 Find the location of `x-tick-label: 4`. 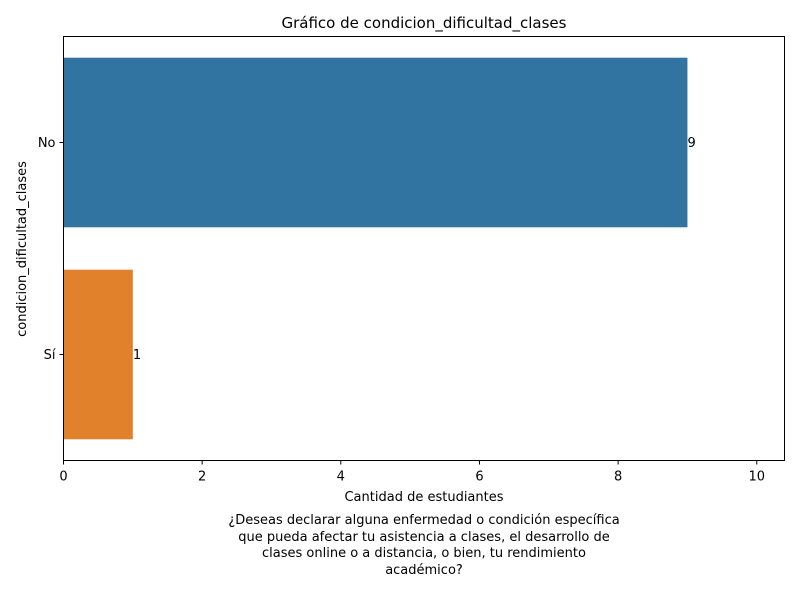

x-tick-label: 4 is located at coordinates (341, 477).